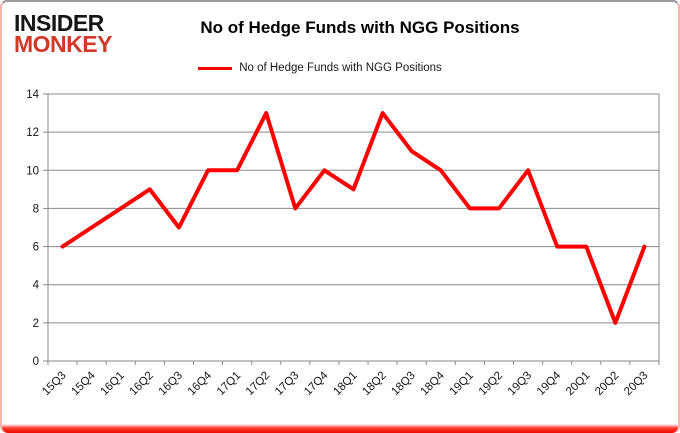  I want to click on insider-monkey-logo: INSIDER MONKEY, so click(63, 34).